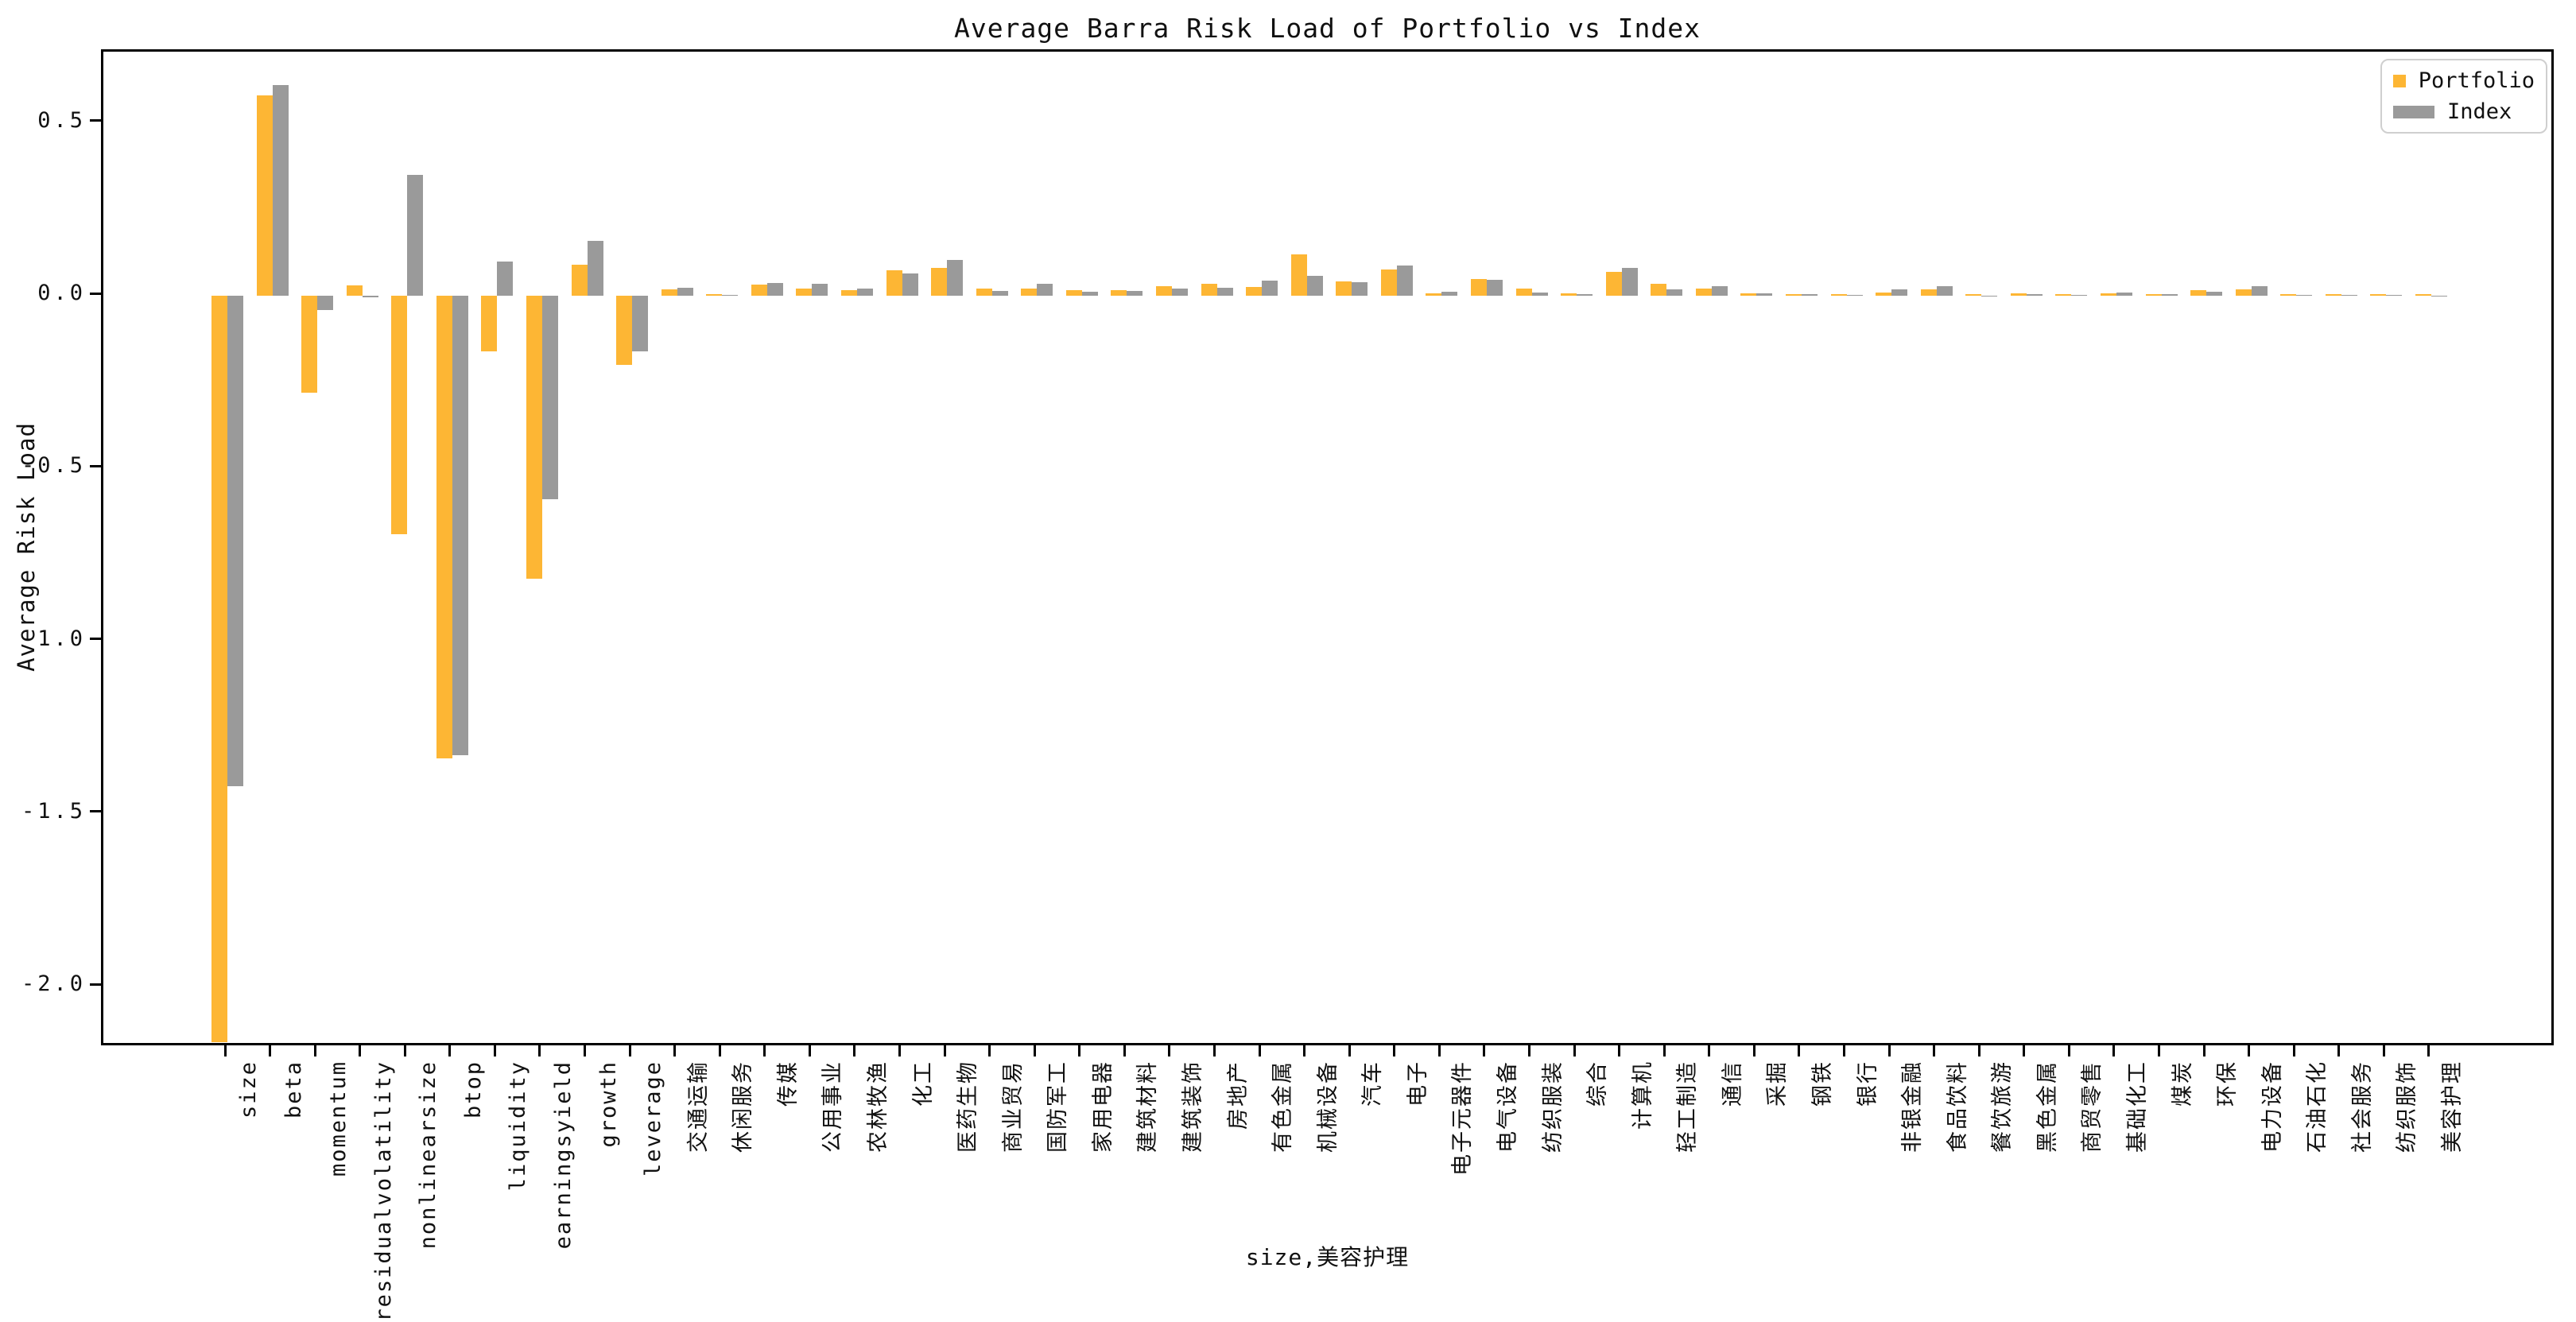 The image size is (2576, 1322). What do you see at coordinates (2477, 80) in the screenshot?
I see `legend-label-portfolio: Portfolio` at bounding box center [2477, 80].